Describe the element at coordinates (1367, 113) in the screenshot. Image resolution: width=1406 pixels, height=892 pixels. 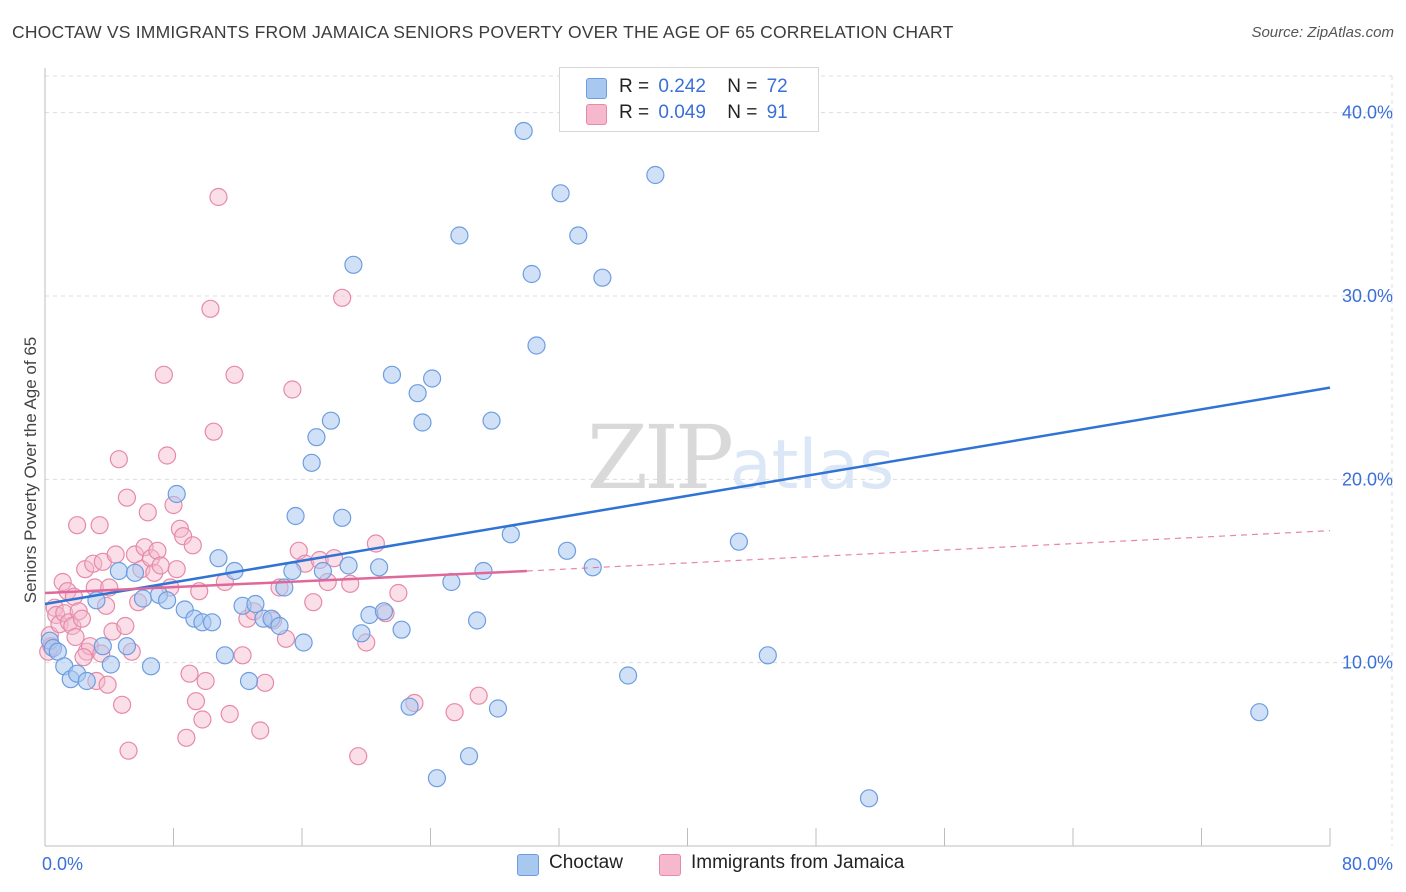
I see `y-tick-label: 40.0%` at that location.